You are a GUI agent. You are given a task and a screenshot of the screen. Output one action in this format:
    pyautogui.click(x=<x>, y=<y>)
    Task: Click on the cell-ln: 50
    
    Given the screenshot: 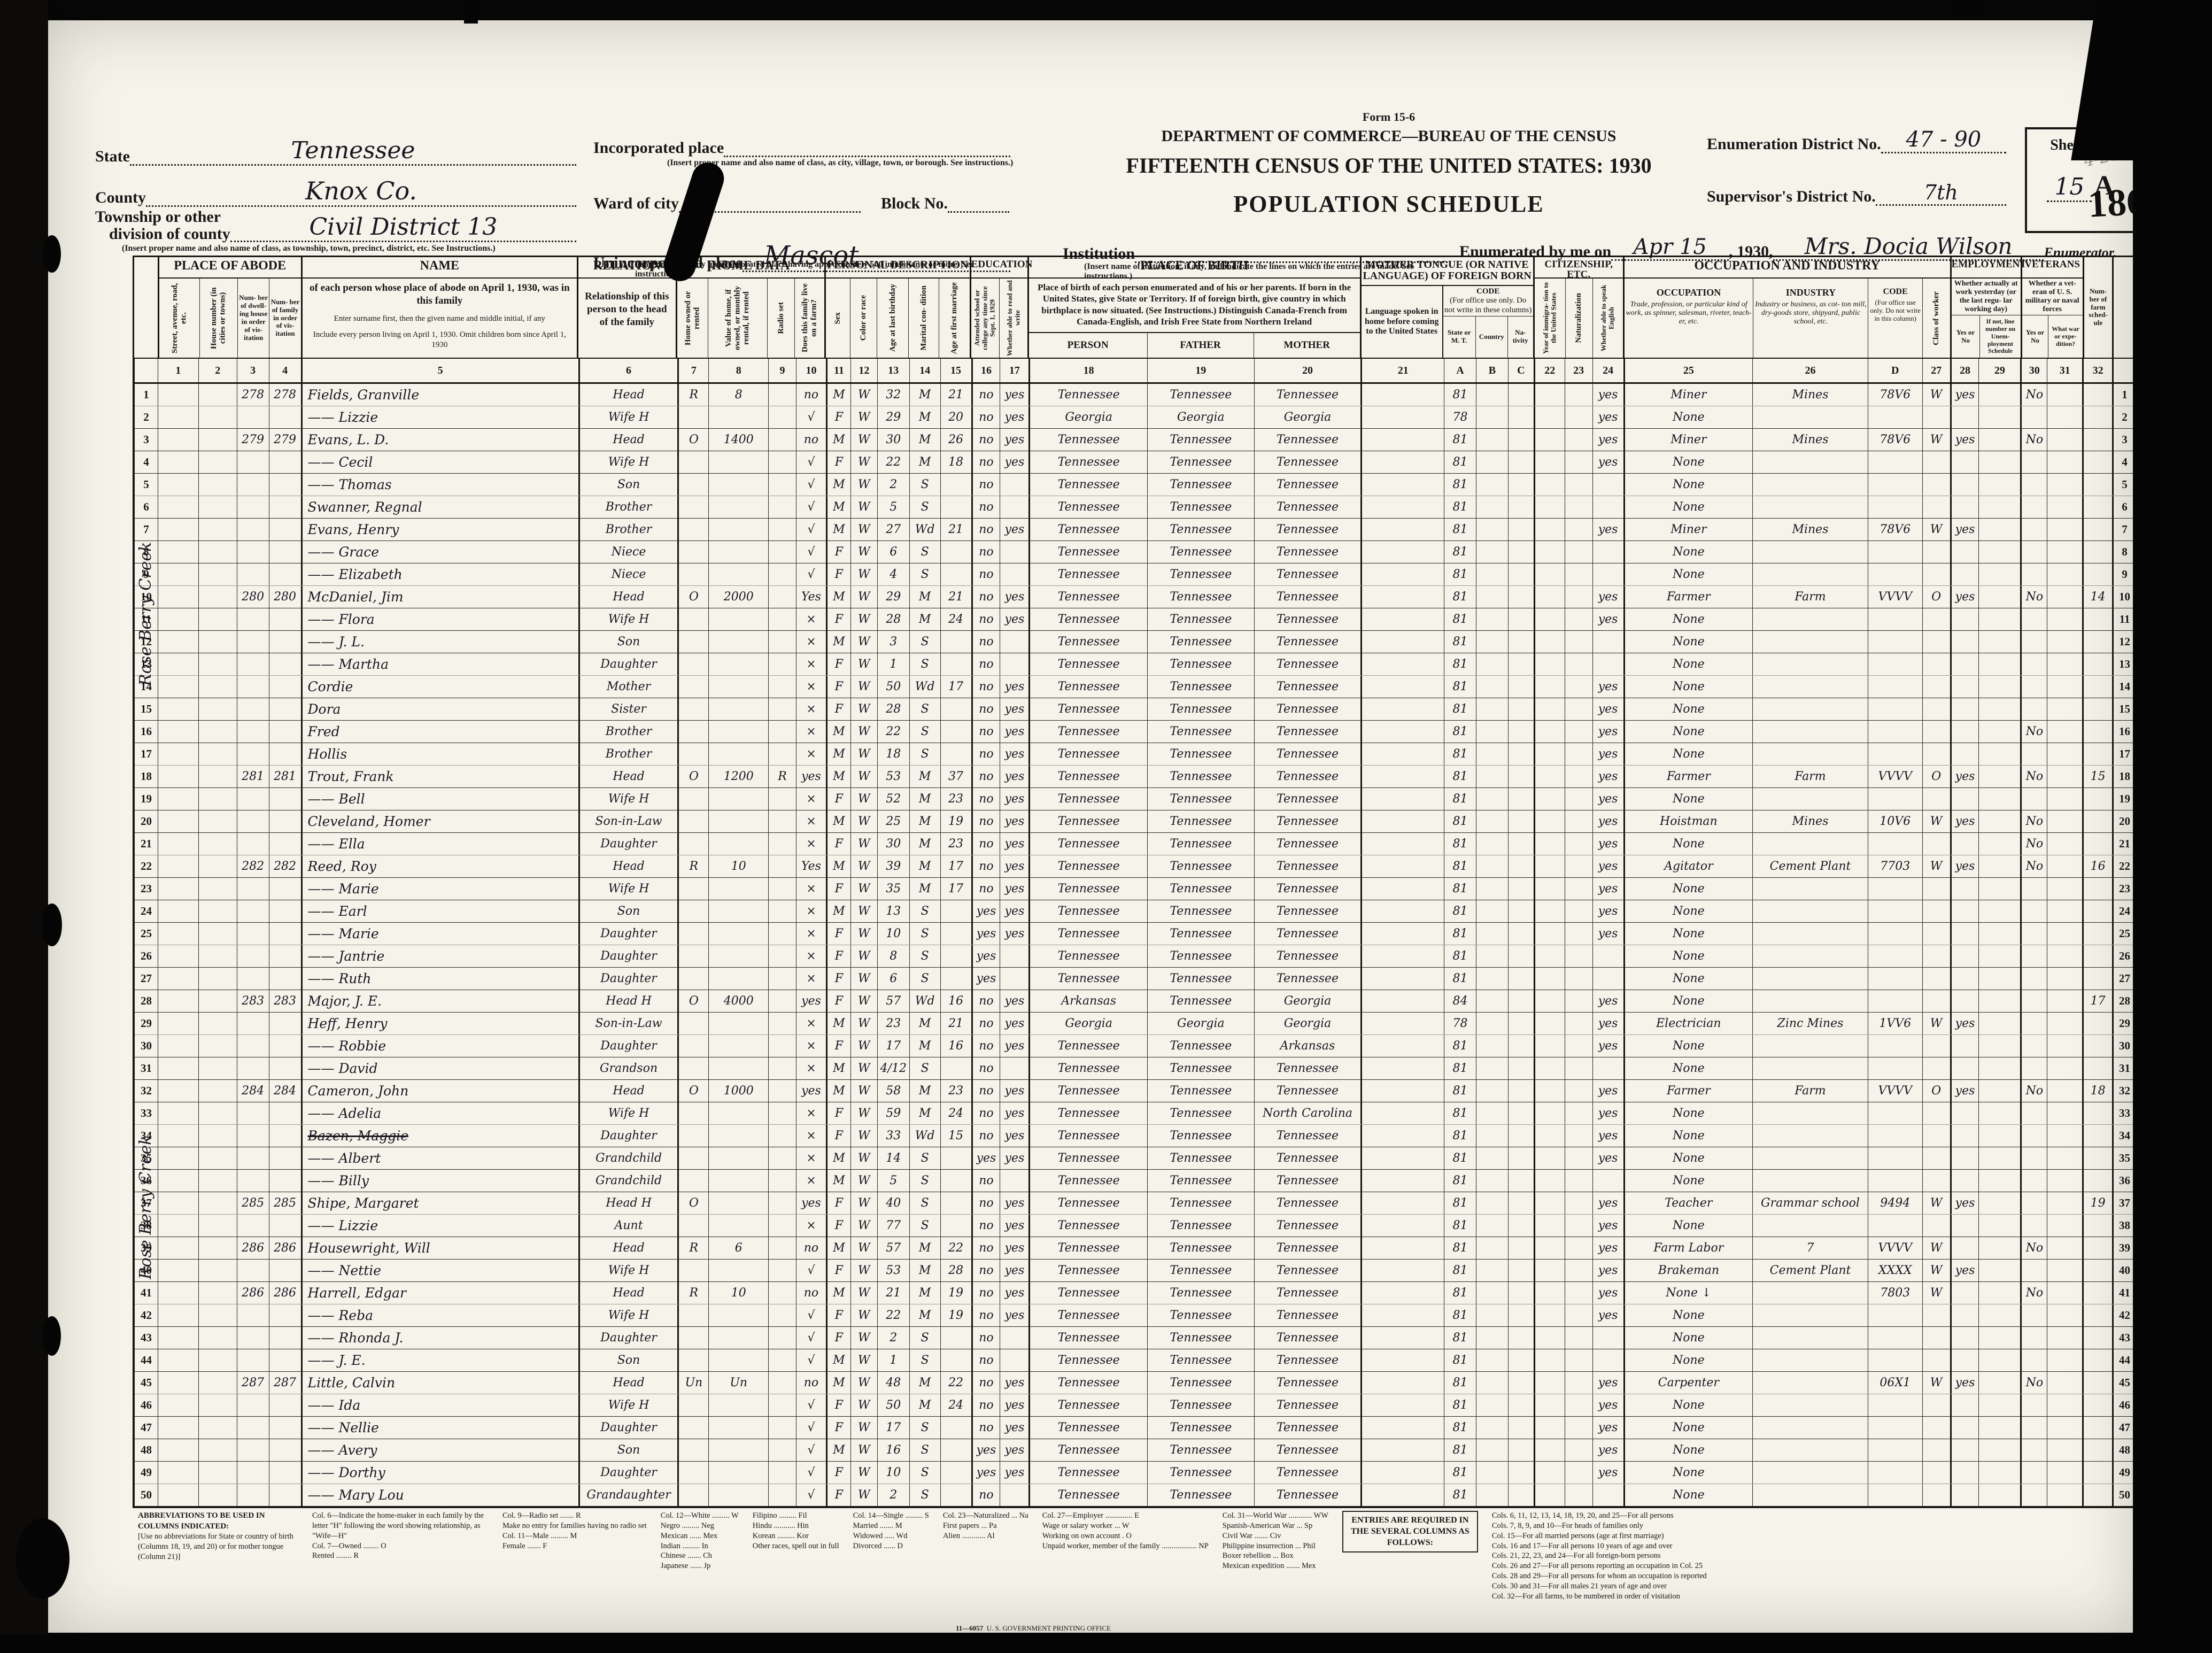 What is the action you would take?
    pyautogui.click(x=146, y=1495)
    